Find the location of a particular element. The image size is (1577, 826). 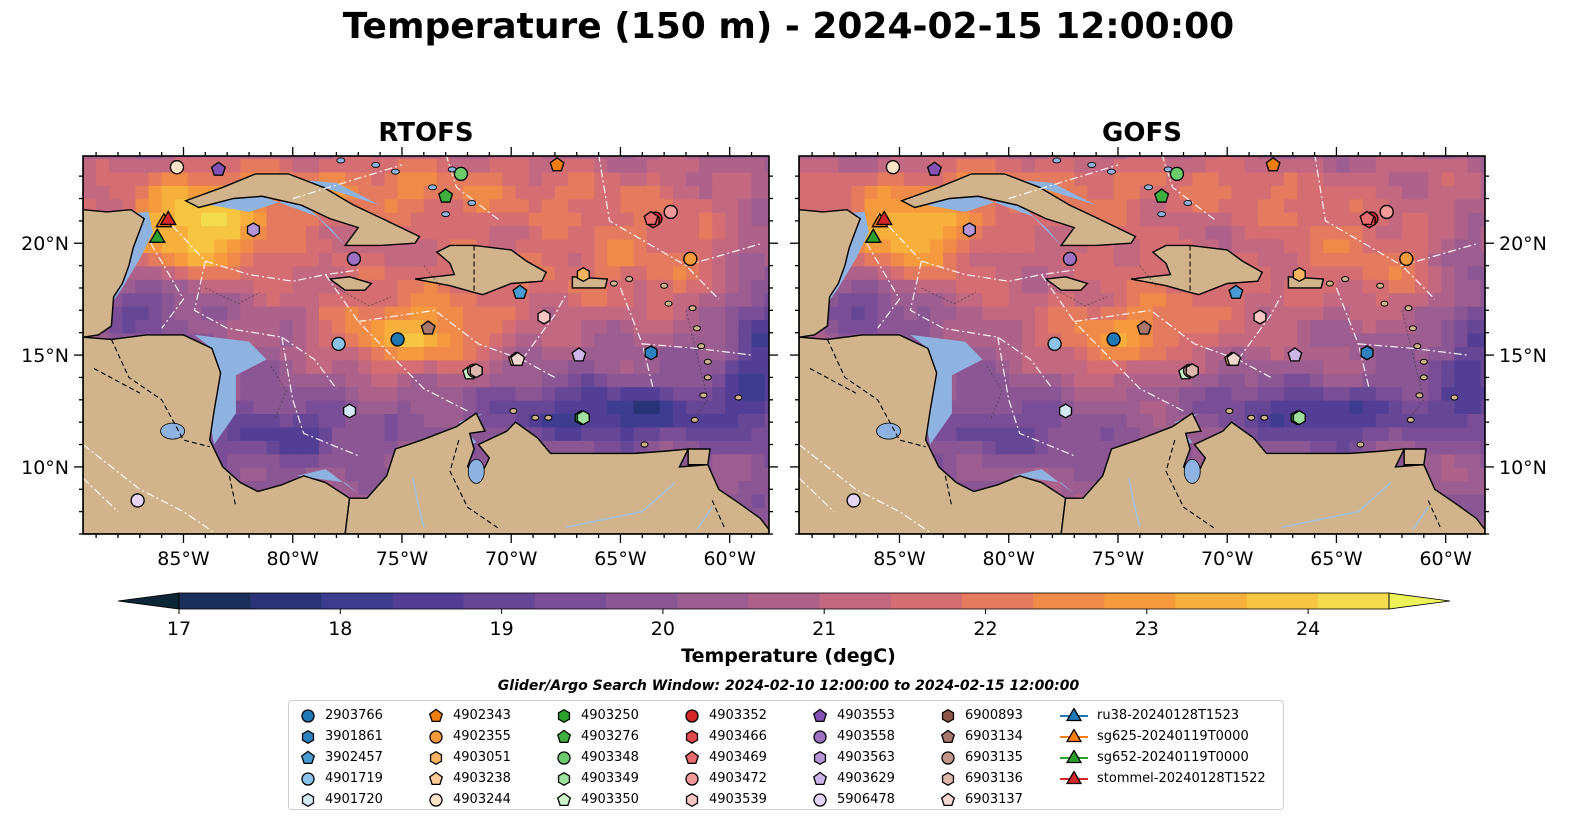

legend-item: 4901720 is located at coordinates (341, 799).